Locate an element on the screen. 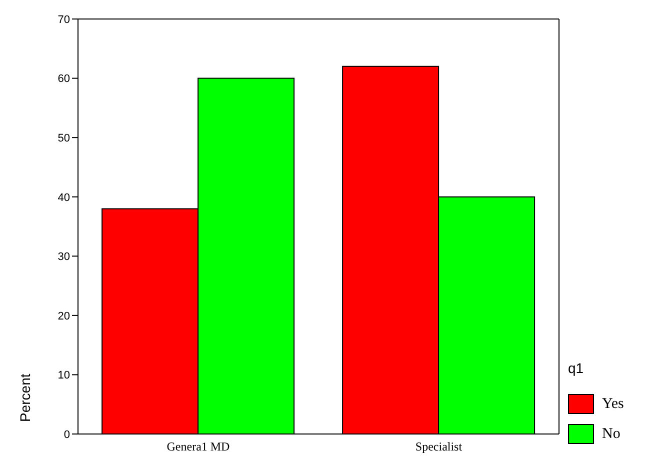 The image size is (657, 472). y-axis-title: Percent is located at coordinates (25, 398).